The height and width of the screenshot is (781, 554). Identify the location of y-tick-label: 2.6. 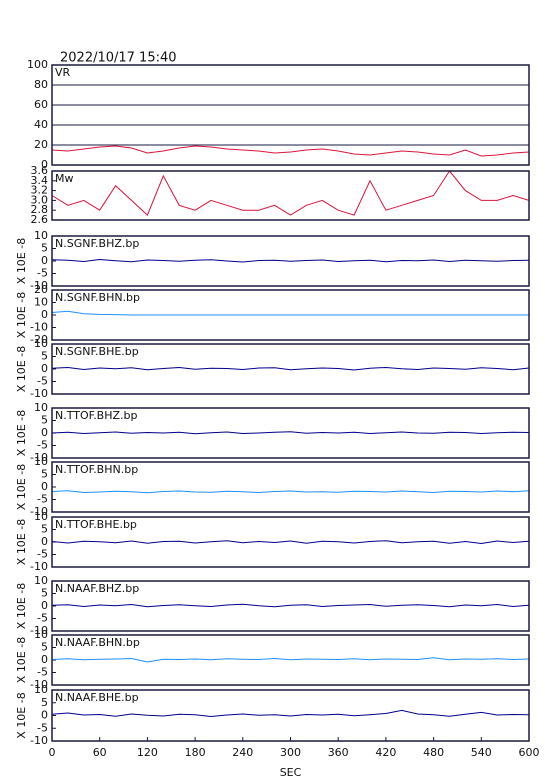
(40, 219).